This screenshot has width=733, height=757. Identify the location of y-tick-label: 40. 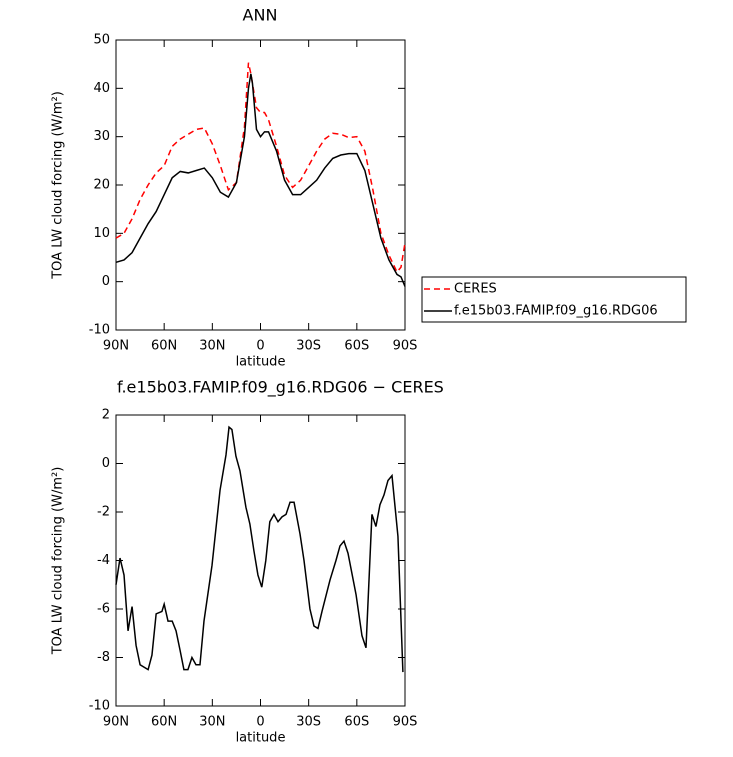
(101, 88).